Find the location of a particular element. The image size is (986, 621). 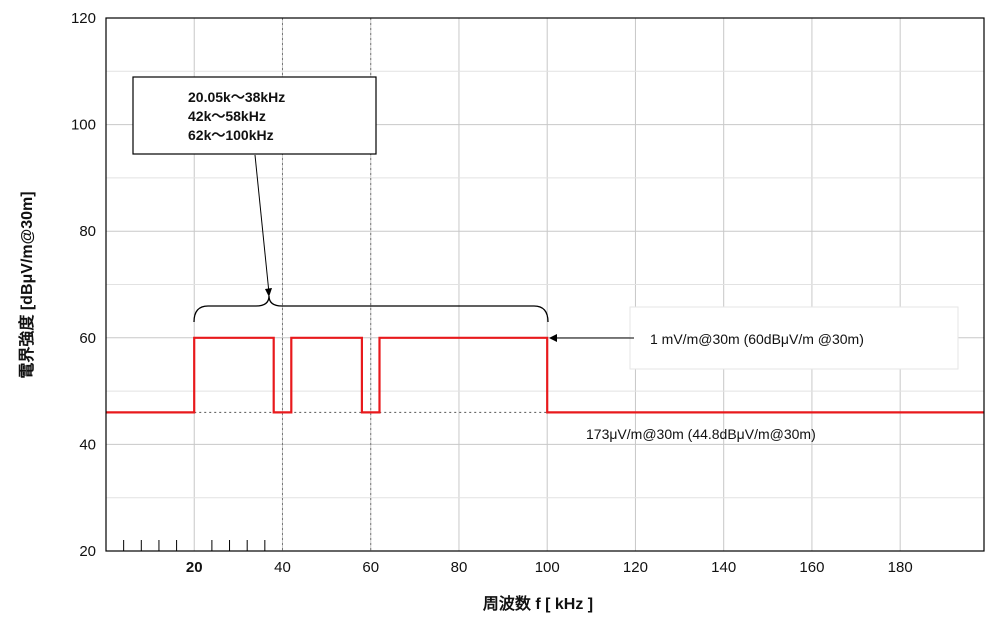

x-tick-label-100: 100 is located at coordinates (547, 567).